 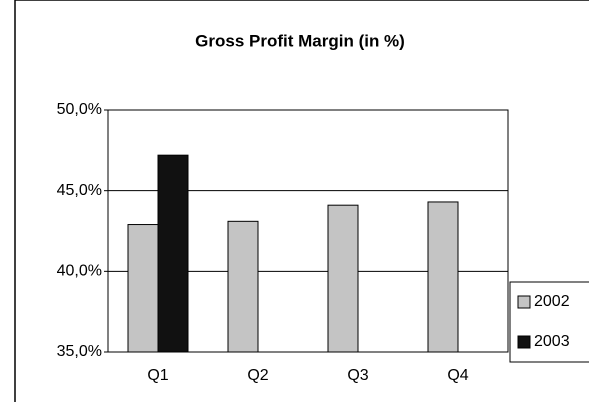 I want to click on x-tick-label: Q4, so click(x=457, y=375).